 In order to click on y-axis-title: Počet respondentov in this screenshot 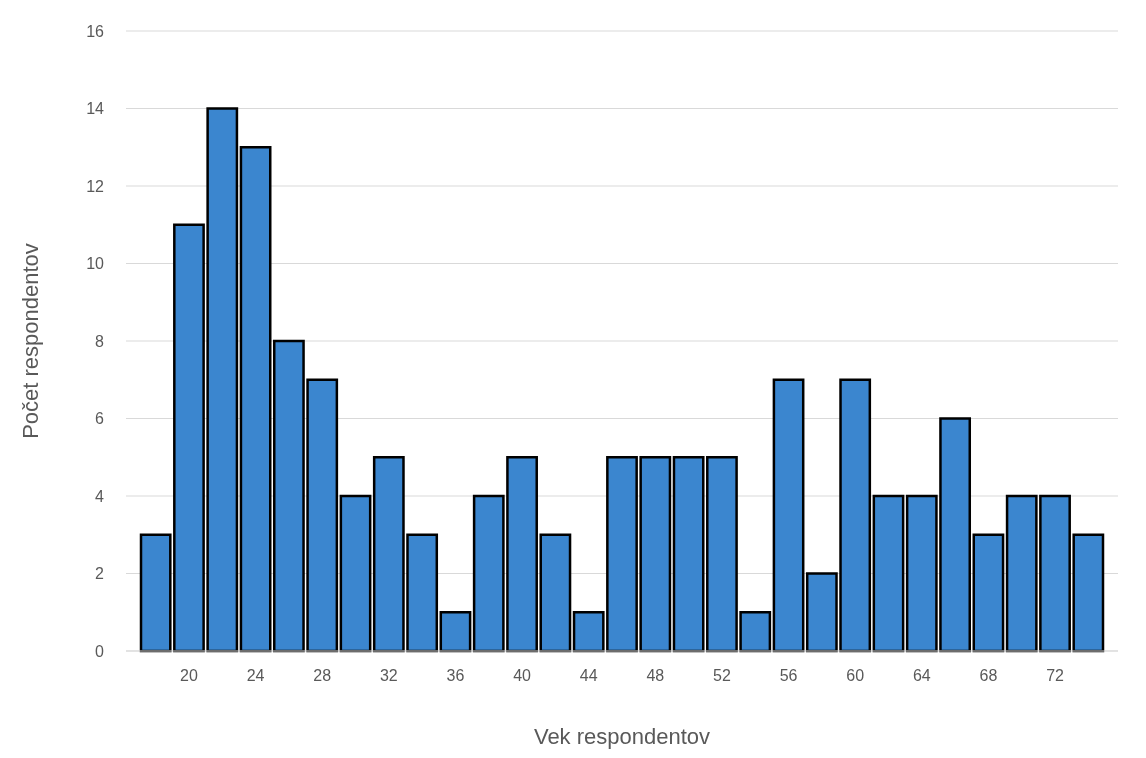, I will do `click(30, 341)`.